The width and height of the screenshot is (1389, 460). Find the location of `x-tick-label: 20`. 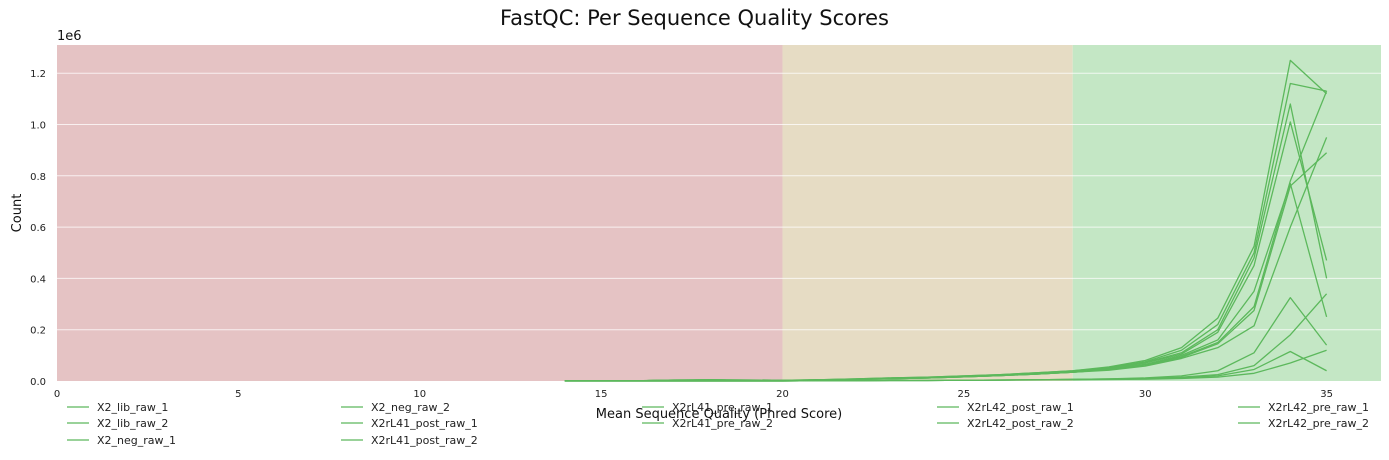

x-tick-label: 20 is located at coordinates (782, 394).